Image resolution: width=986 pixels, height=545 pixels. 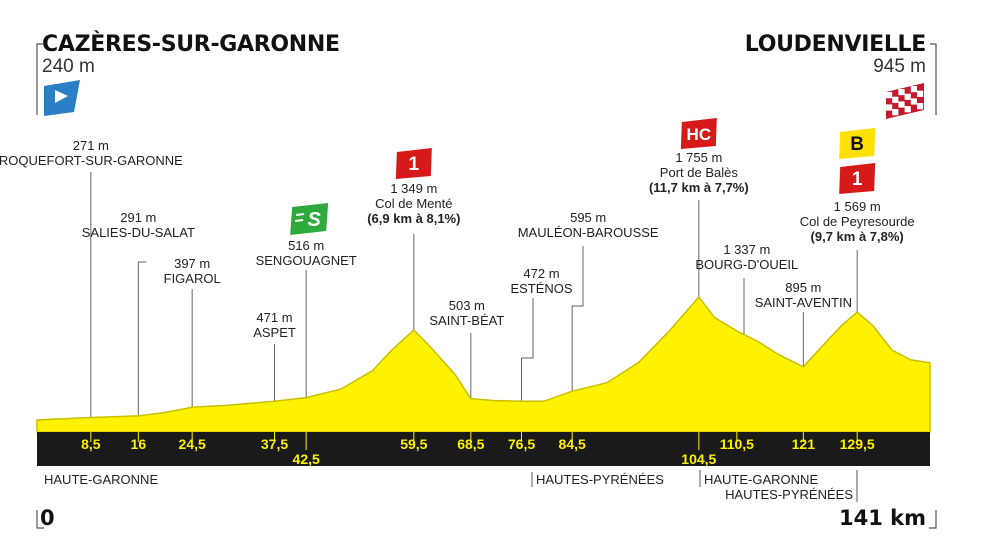 What do you see at coordinates (47, 518) in the screenshot?
I see `distance-start: 0` at bounding box center [47, 518].